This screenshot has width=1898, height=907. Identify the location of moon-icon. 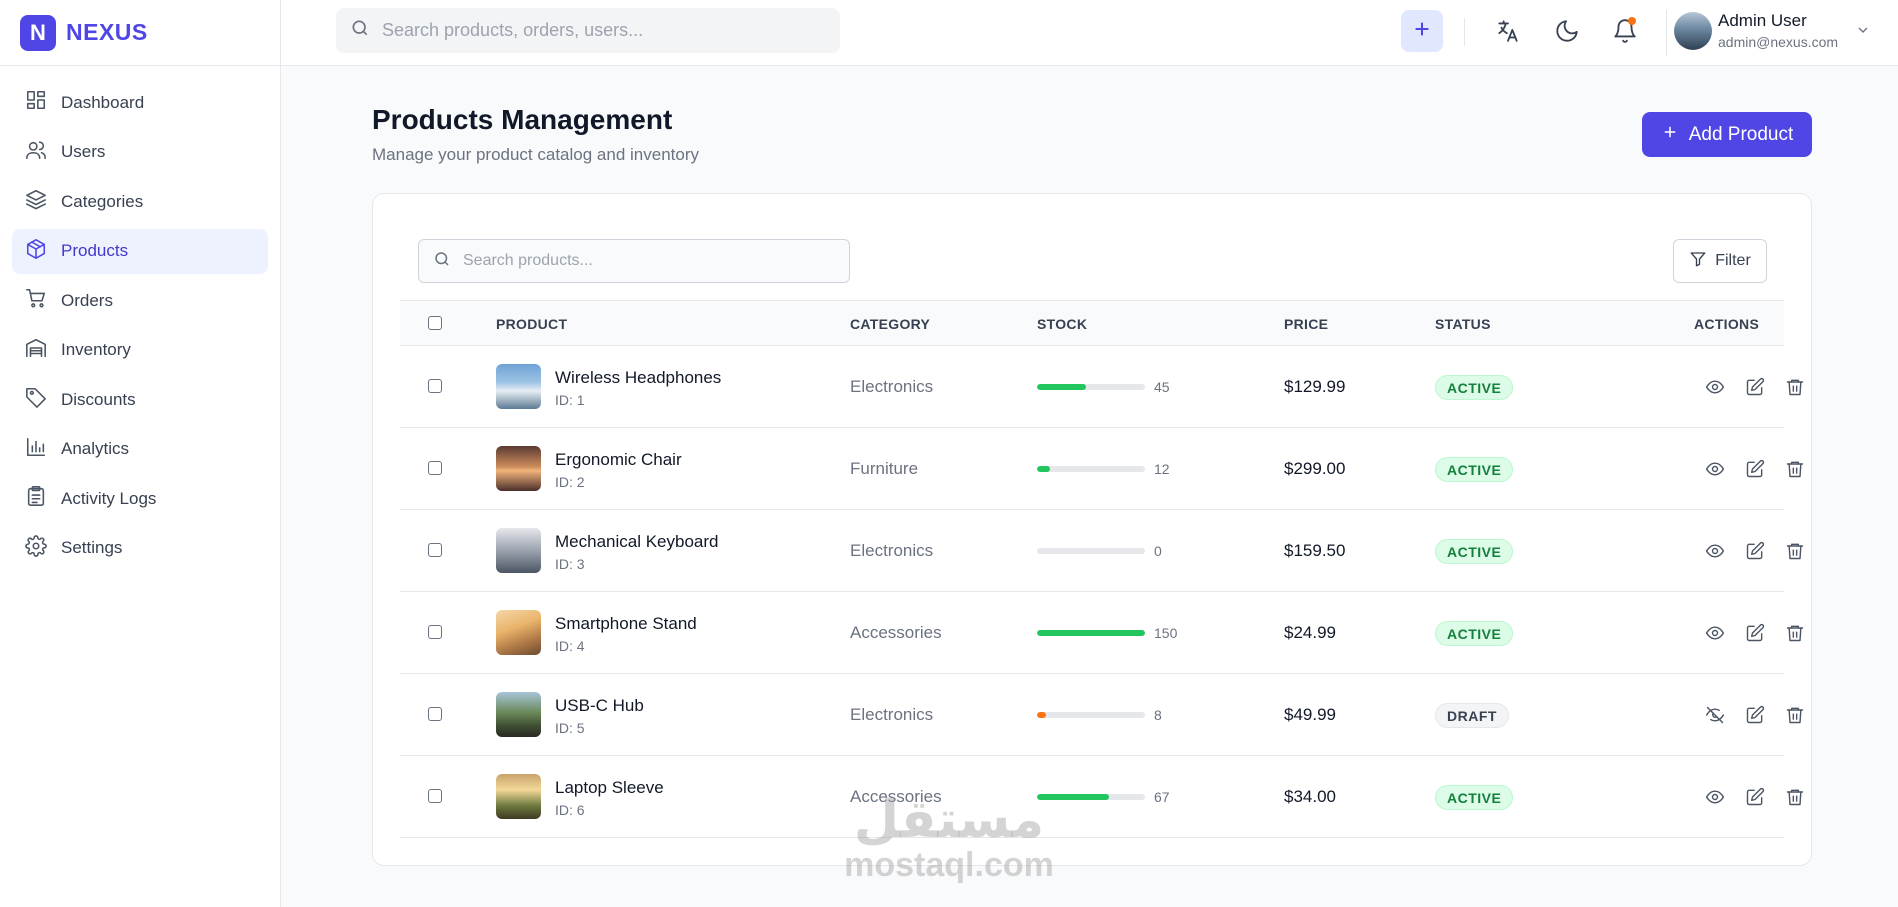
(1567, 34).